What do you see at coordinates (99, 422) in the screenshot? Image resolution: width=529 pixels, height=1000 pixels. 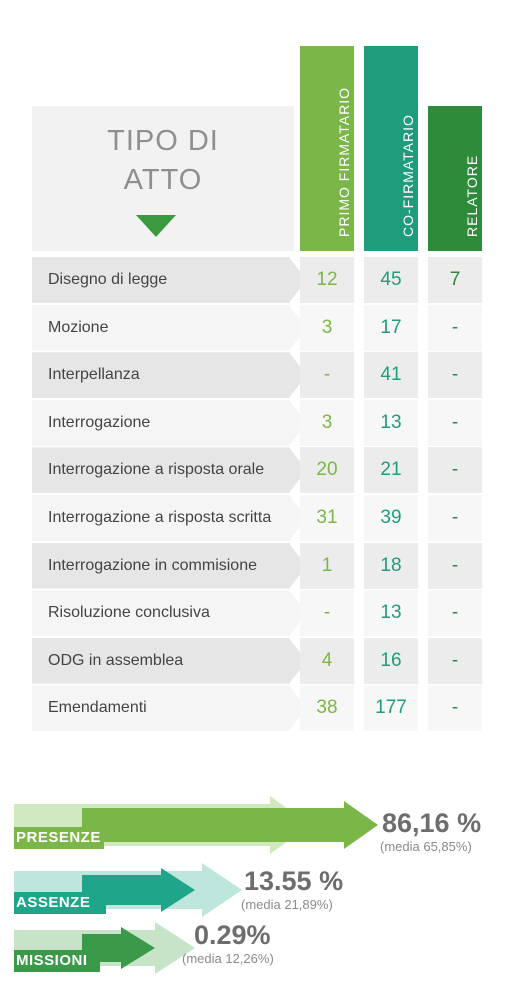 I see `row-label: Interrogazione` at bounding box center [99, 422].